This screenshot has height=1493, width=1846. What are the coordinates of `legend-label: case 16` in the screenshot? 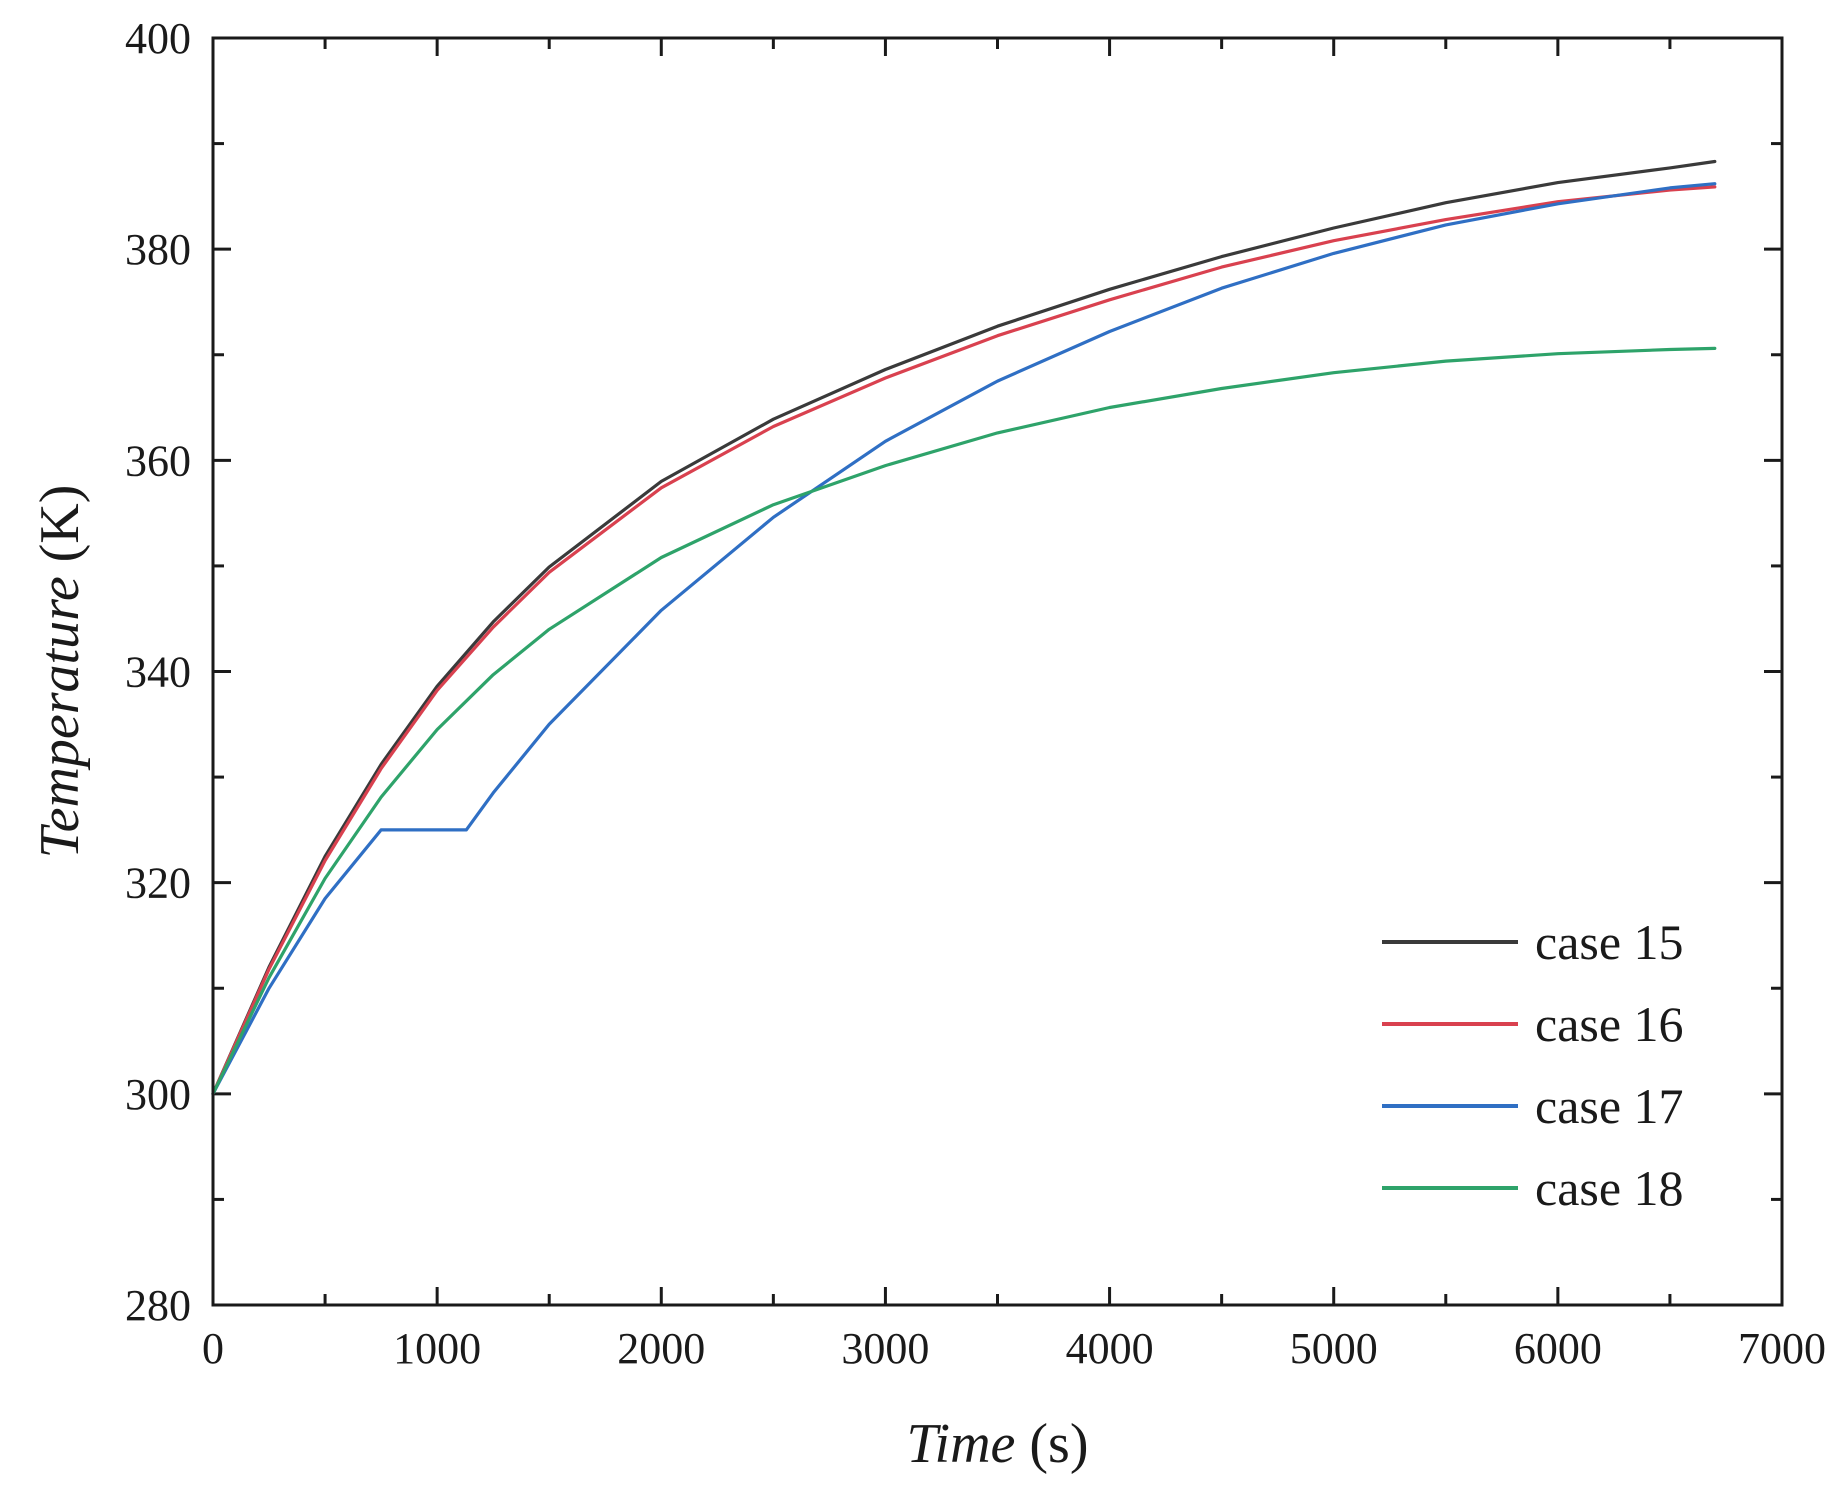 It's located at (1609, 1024).